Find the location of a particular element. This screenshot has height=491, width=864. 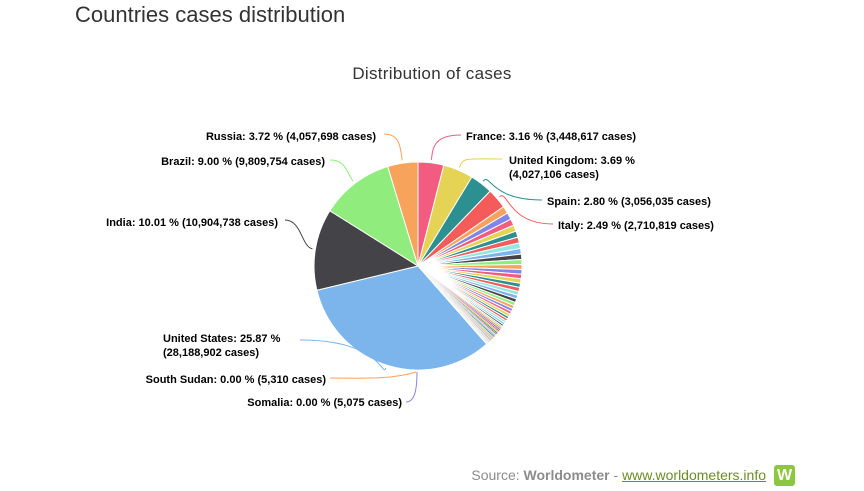

slice-russia is located at coordinates (403, 214).